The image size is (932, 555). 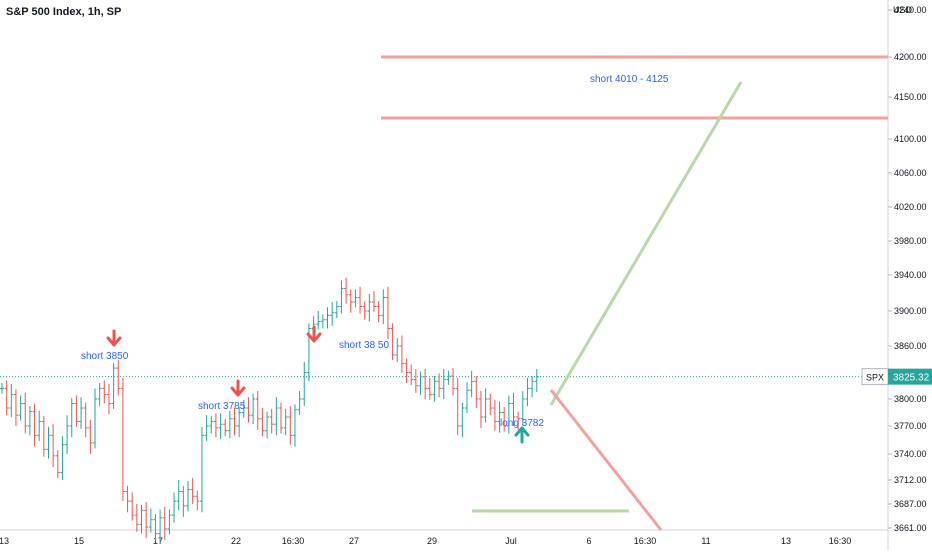 I want to click on last-price-label: 3825.32, so click(x=911, y=378).